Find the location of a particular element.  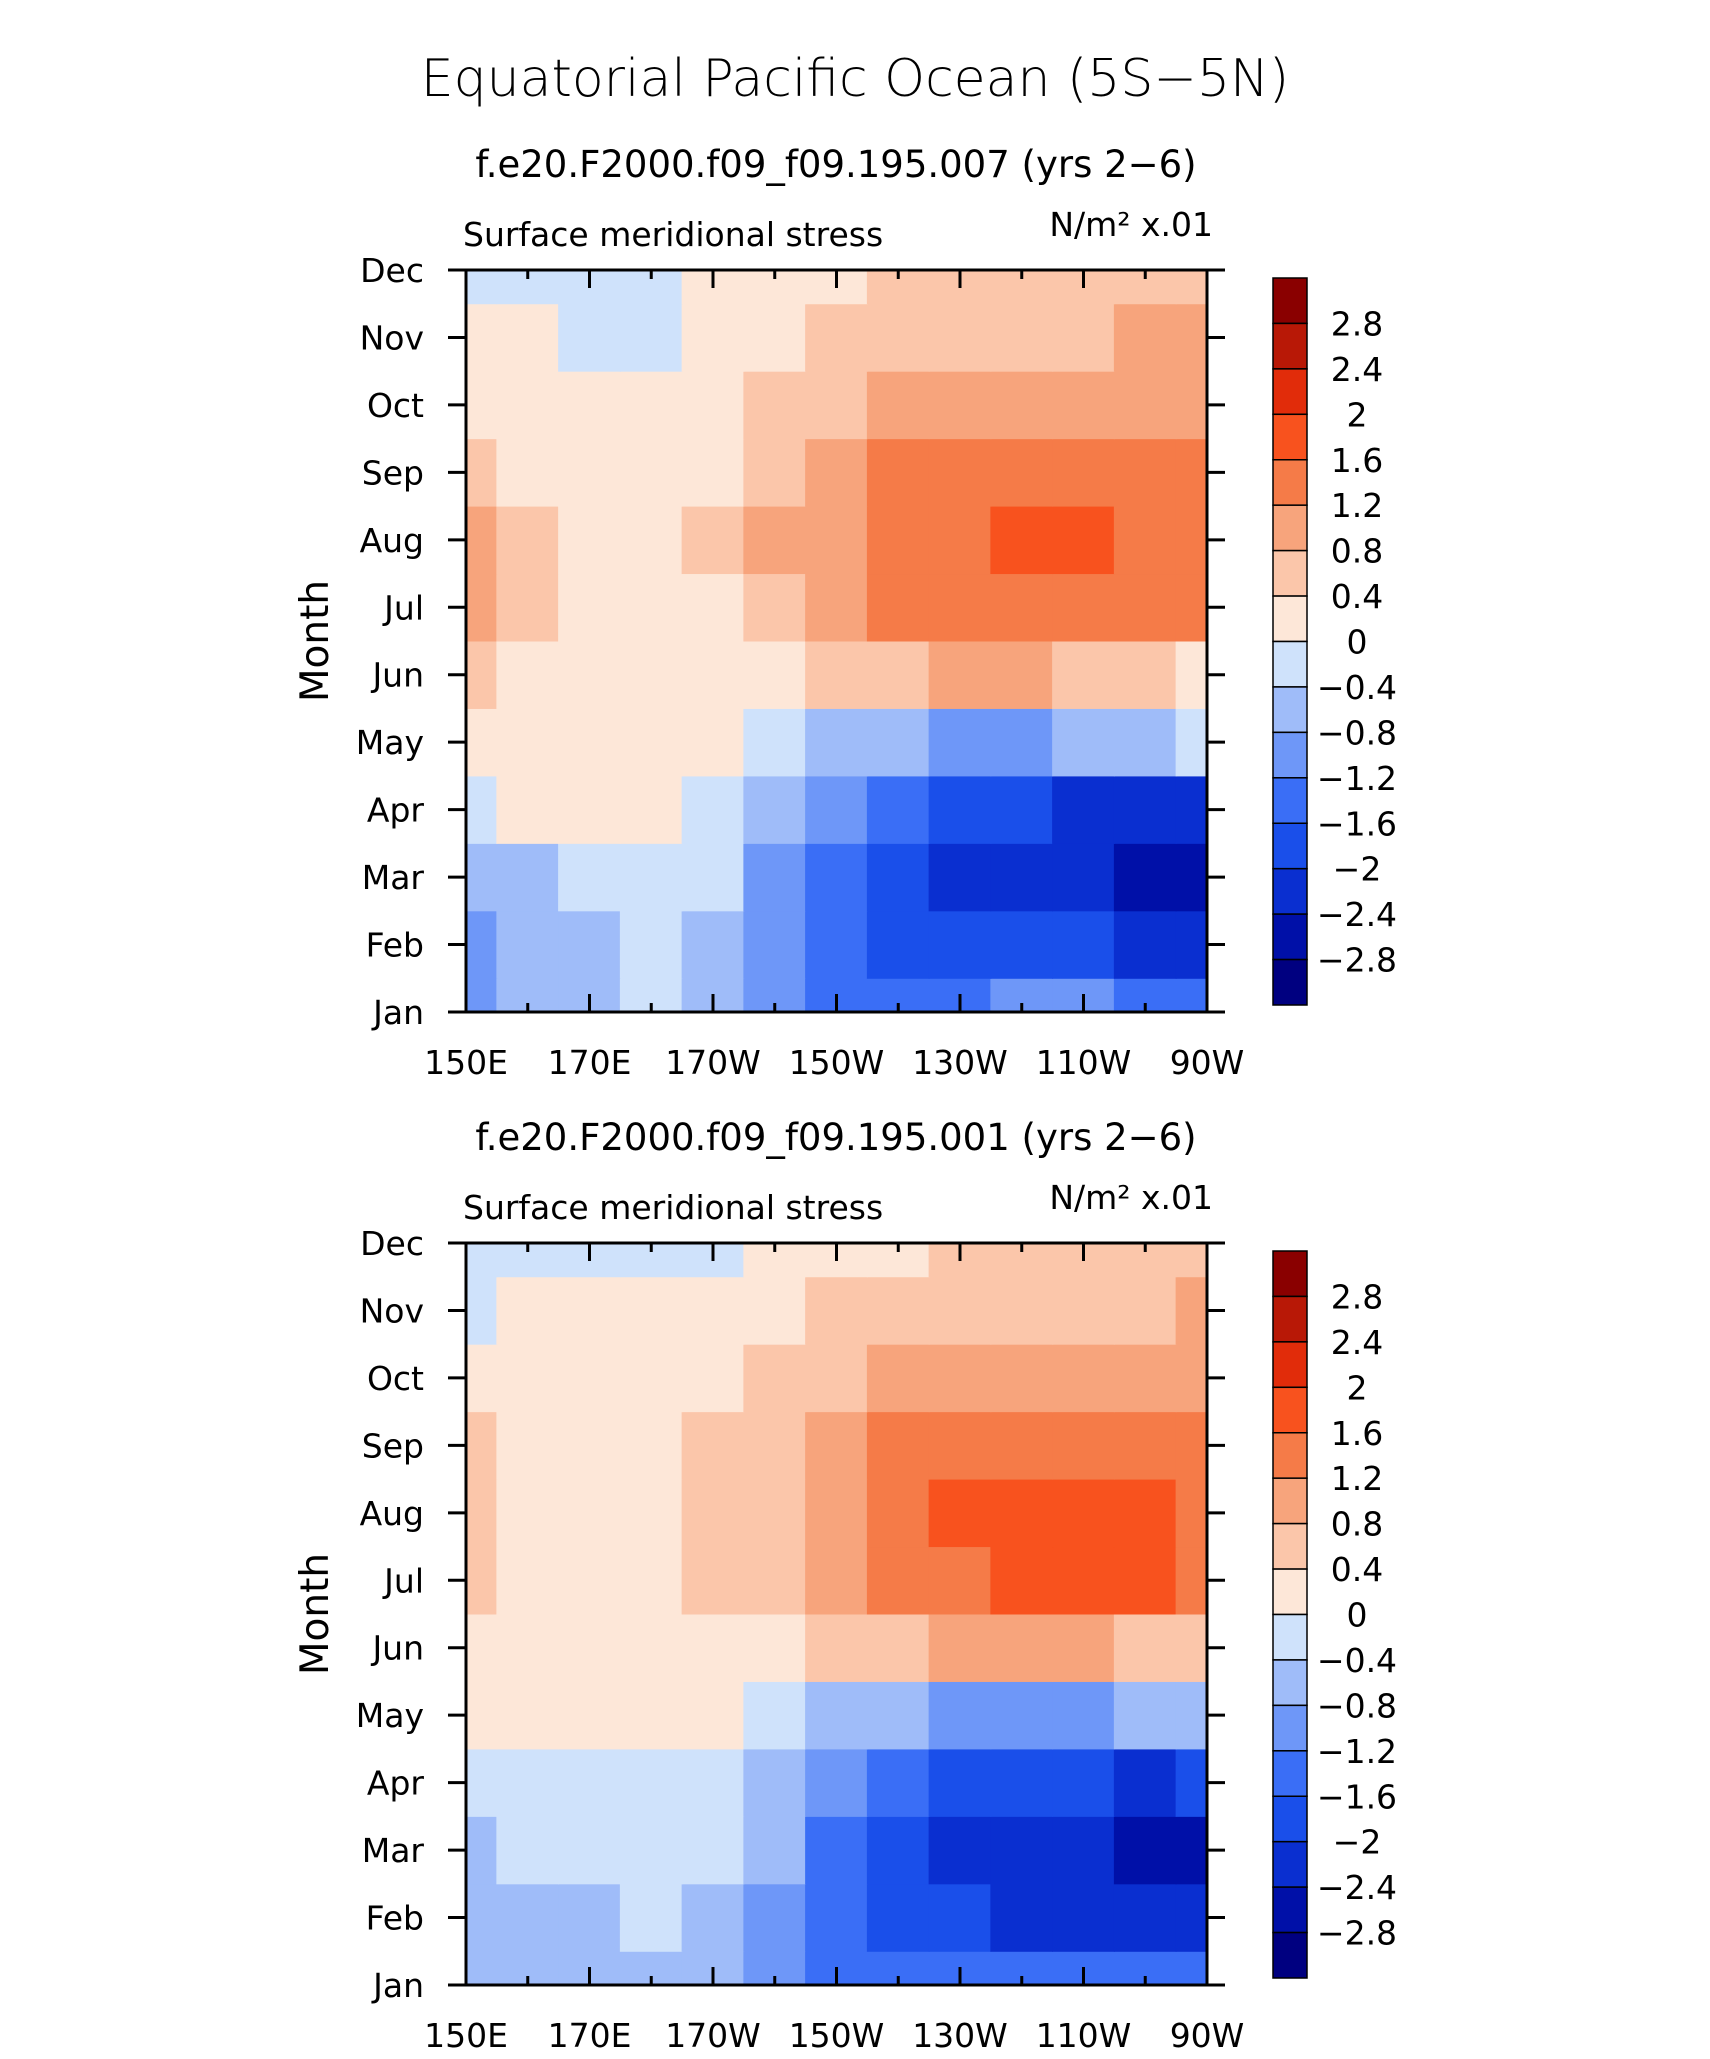

colorbar-label: 0.8 is located at coordinates (1357, 551).